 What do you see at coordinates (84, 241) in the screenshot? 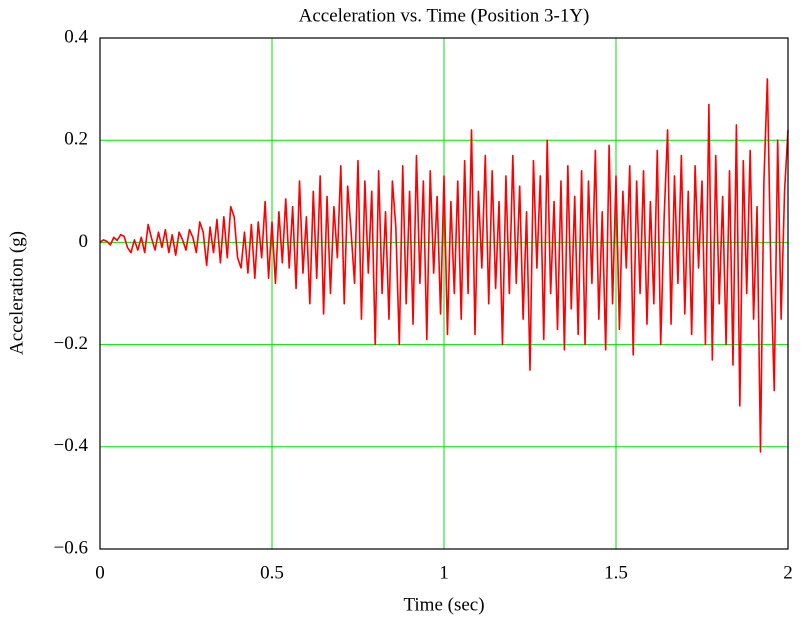
I see `y-tick-label: 0` at bounding box center [84, 241].